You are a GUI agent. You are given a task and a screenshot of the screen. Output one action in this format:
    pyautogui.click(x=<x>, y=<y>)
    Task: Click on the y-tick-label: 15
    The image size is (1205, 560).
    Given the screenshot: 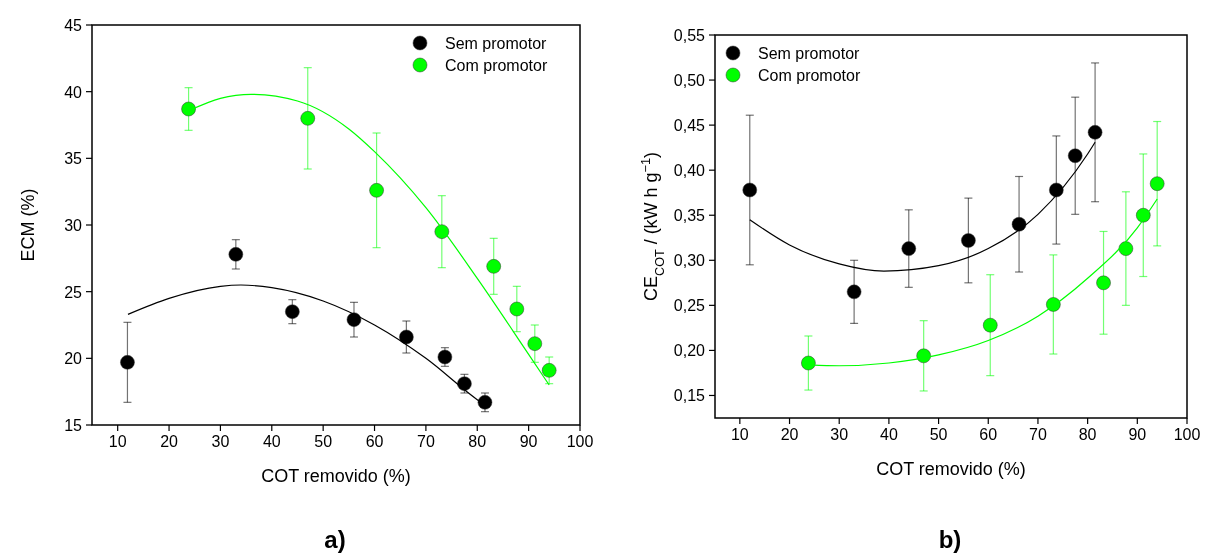 What is the action you would take?
    pyautogui.click(x=73, y=425)
    